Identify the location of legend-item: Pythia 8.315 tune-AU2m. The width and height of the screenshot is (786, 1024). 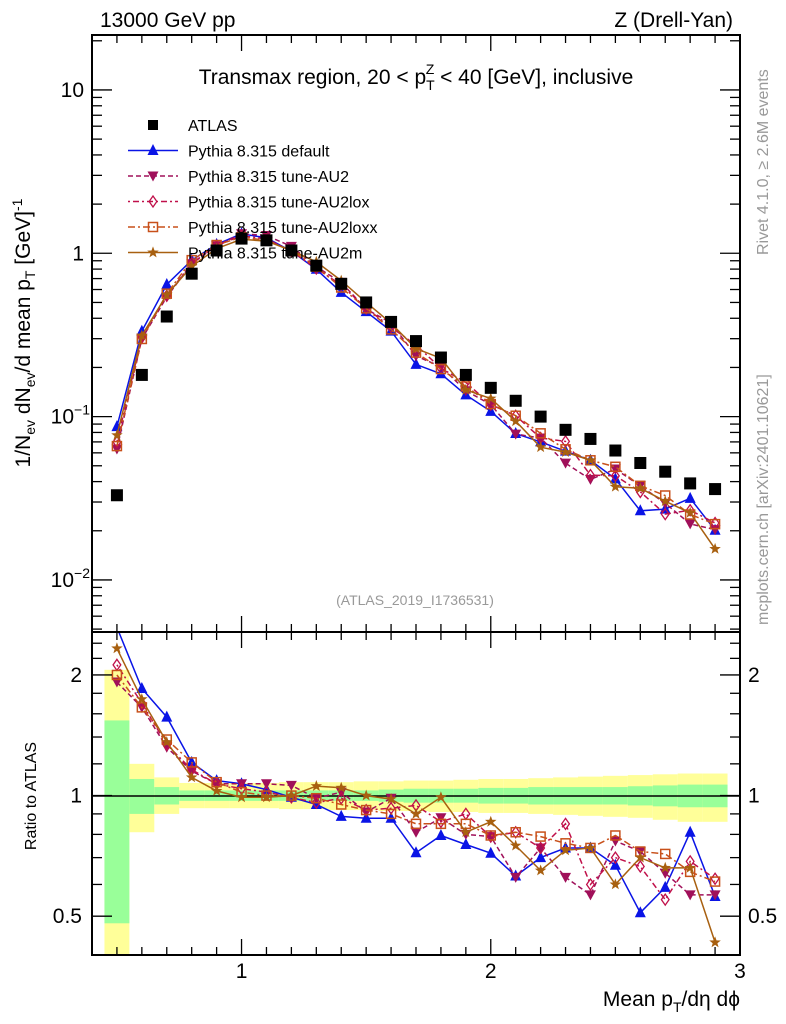
(245, 254).